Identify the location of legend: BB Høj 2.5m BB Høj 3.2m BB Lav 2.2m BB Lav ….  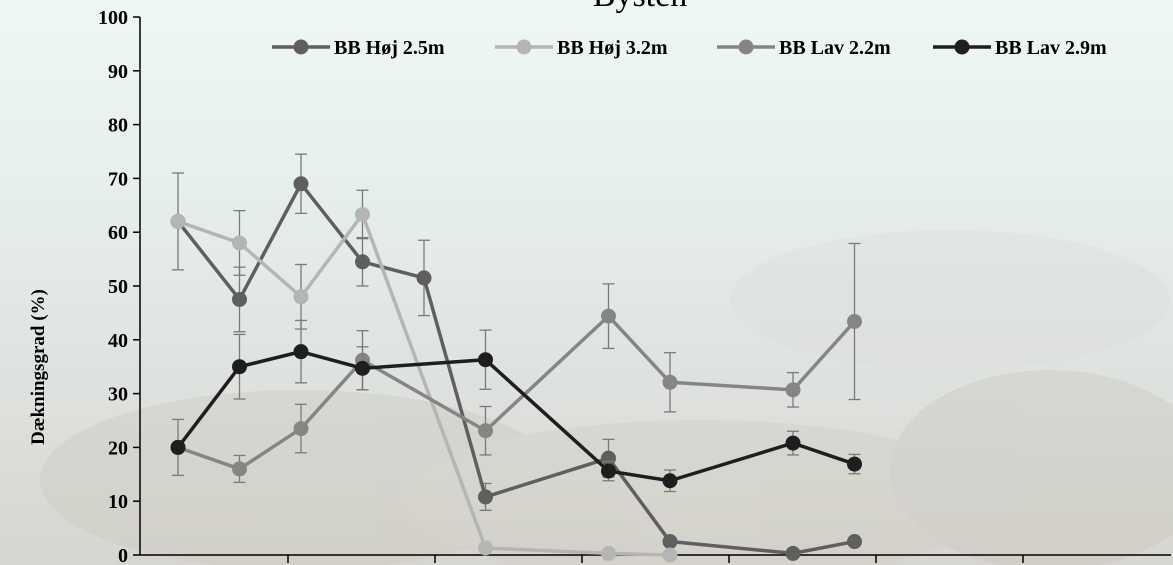
(689, 48).